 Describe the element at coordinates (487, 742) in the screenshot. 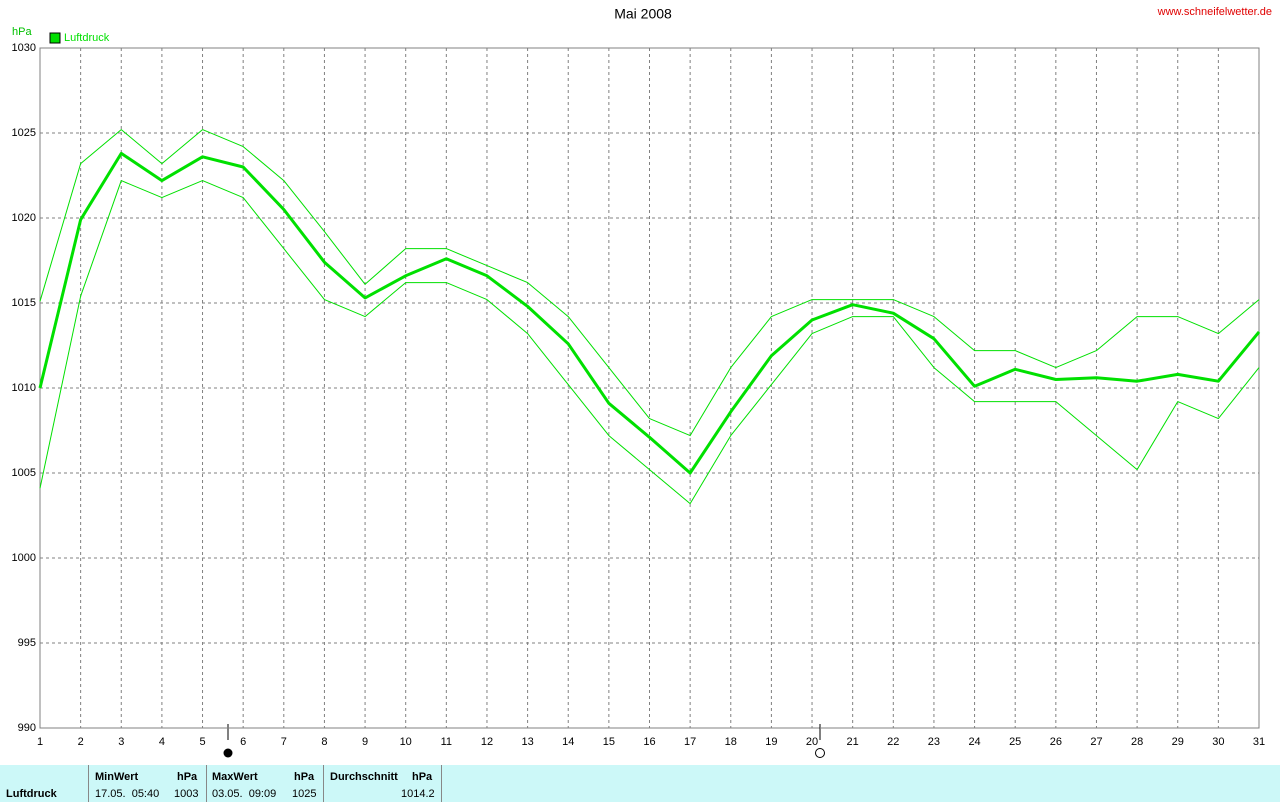

I see `x-tick-label: 12` at that location.